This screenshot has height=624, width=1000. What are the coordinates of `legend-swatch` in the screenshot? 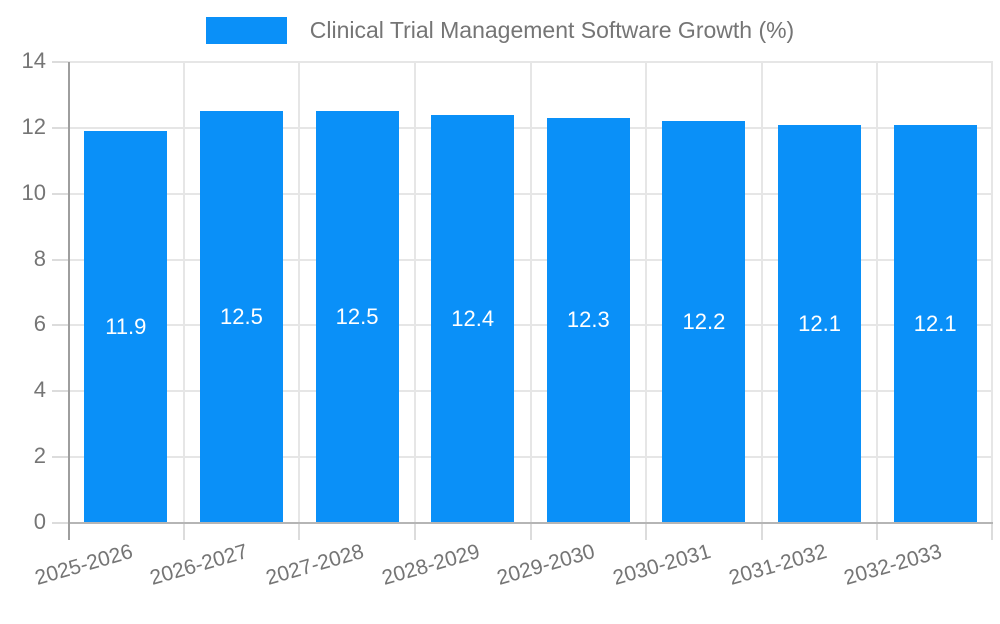 It's located at (246, 30).